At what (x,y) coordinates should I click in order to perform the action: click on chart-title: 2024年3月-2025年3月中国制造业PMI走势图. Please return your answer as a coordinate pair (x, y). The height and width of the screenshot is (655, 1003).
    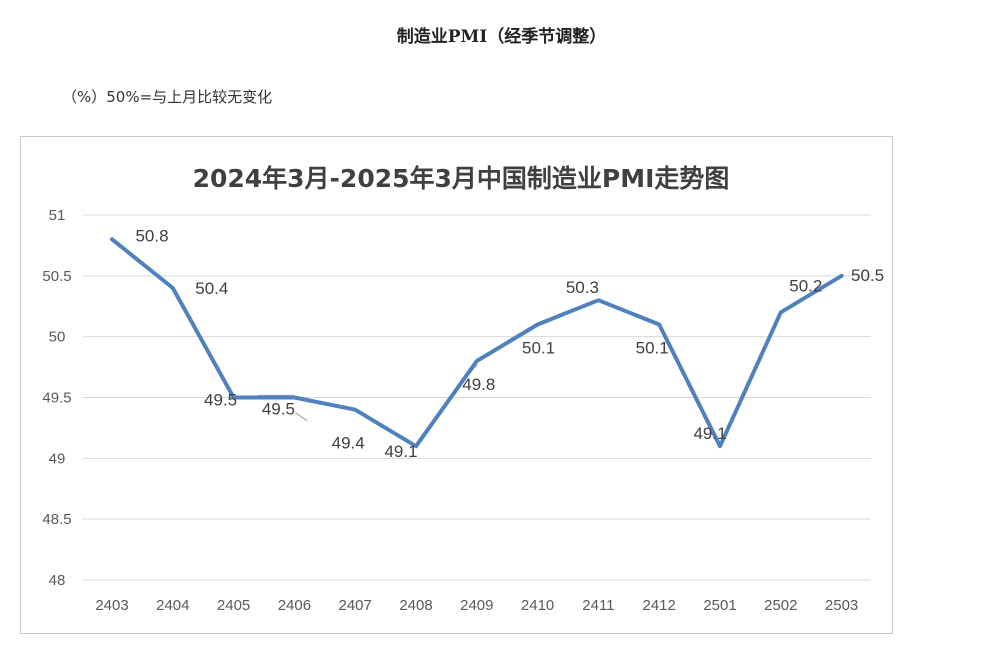
    Looking at the image, I should click on (461, 178).